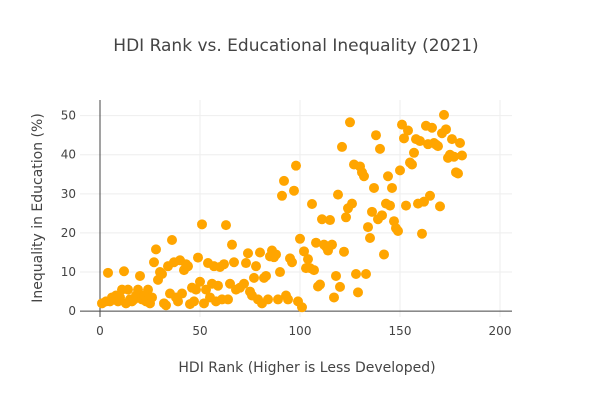 The image size is (592, 400). Describe the element at coordinates (68, 233) in the screenshot. I see `y-tick-label: 20` at that location.